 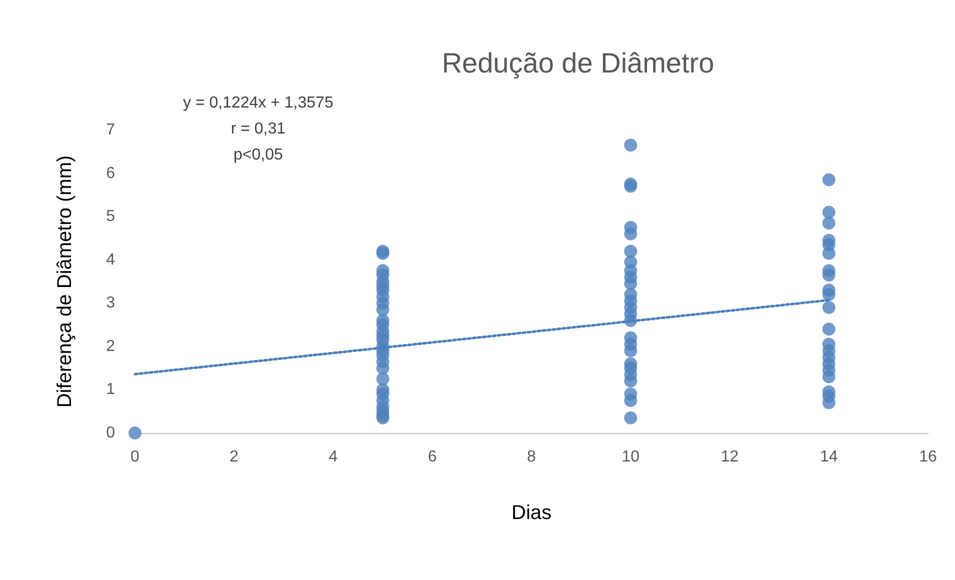 I want to click on x-tick-label: 4, so click(x=333, y=457).